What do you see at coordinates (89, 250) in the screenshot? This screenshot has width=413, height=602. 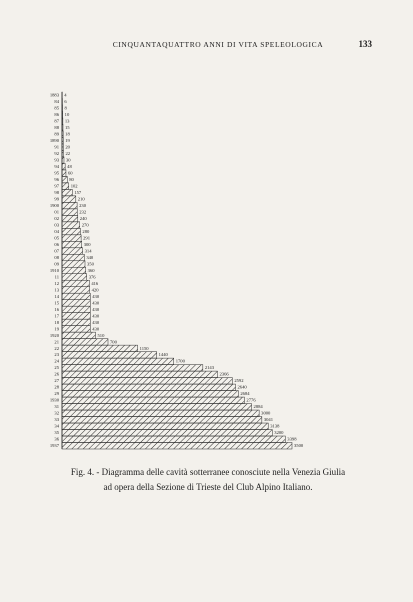 I see `value-label: 314` at bounding box center [89, 250].